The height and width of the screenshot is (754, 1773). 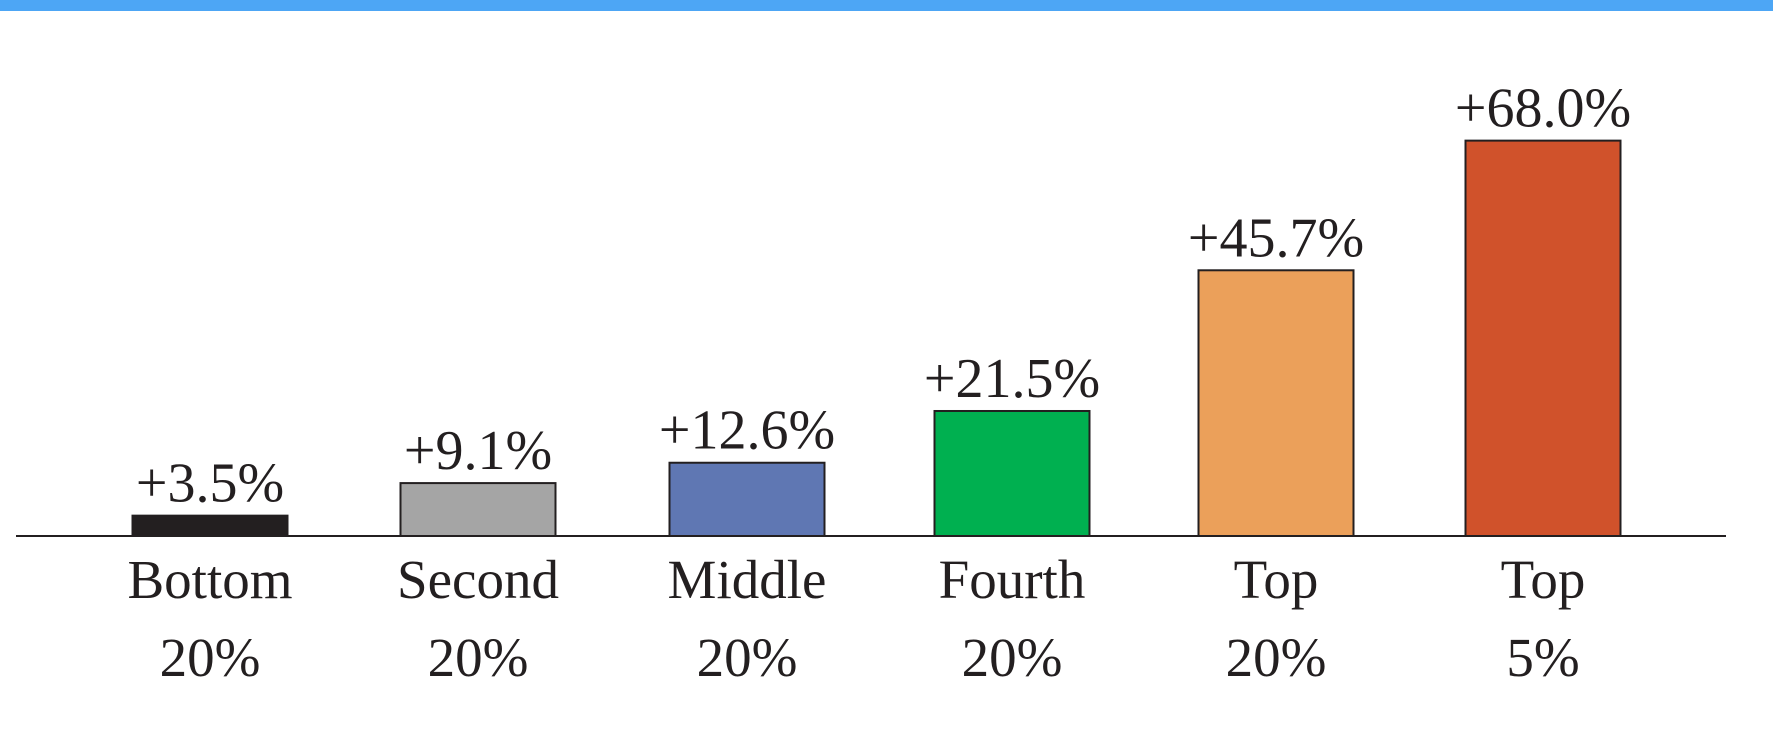 What do you see at coordinates (1543, 109) in the screenshot?
I see `value-label: +68.0%` at bounding box center [1543, 109].